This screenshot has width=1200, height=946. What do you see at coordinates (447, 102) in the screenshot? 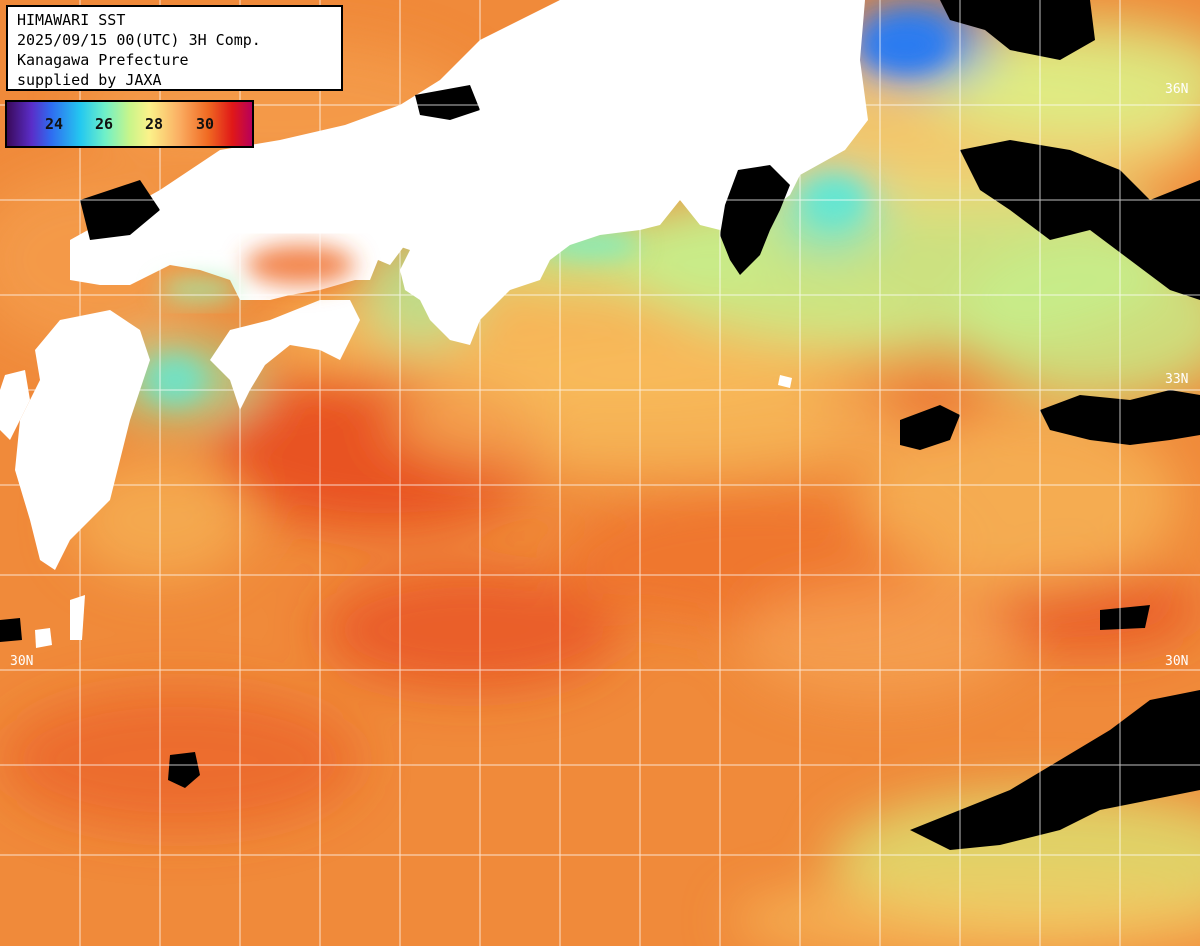
I see `cloud-northwest-honshu` at bounding box center [447, 102].